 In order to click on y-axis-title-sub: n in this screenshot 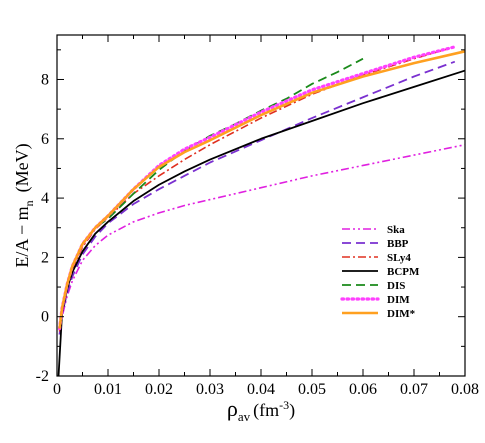, I will do `click(29, 203)`.